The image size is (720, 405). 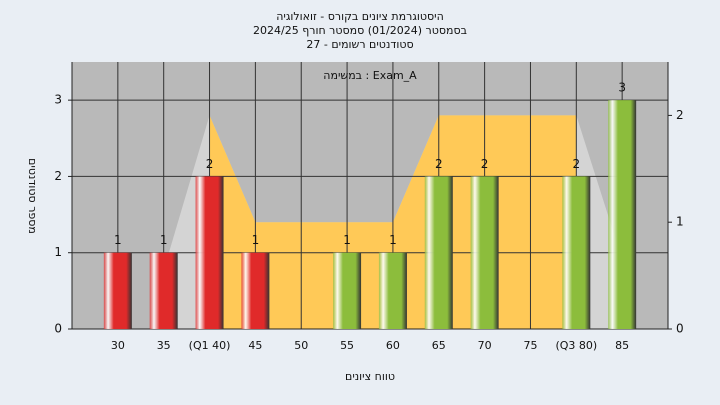 What do you see at coordinates (301, 345) in the screenshot?
I see `x-tick-label: 50` at bounding box center [301, 345].